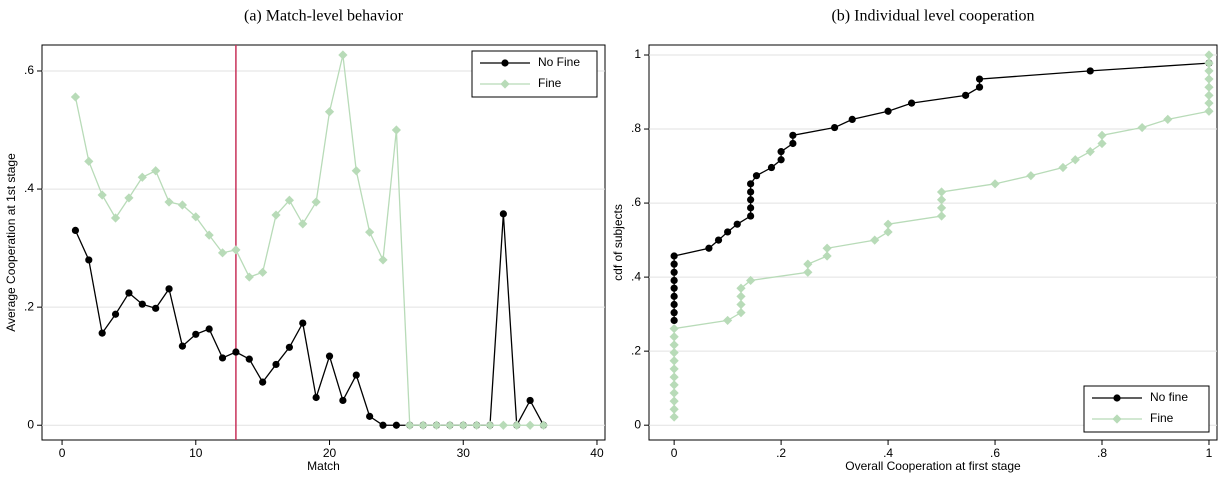 The width and height of the screenshot is (1220, 480). What do you see at coordinates (995, 453) in the screenshot?
I see `x-tick-label: .6` at bounding box center [995, 453].